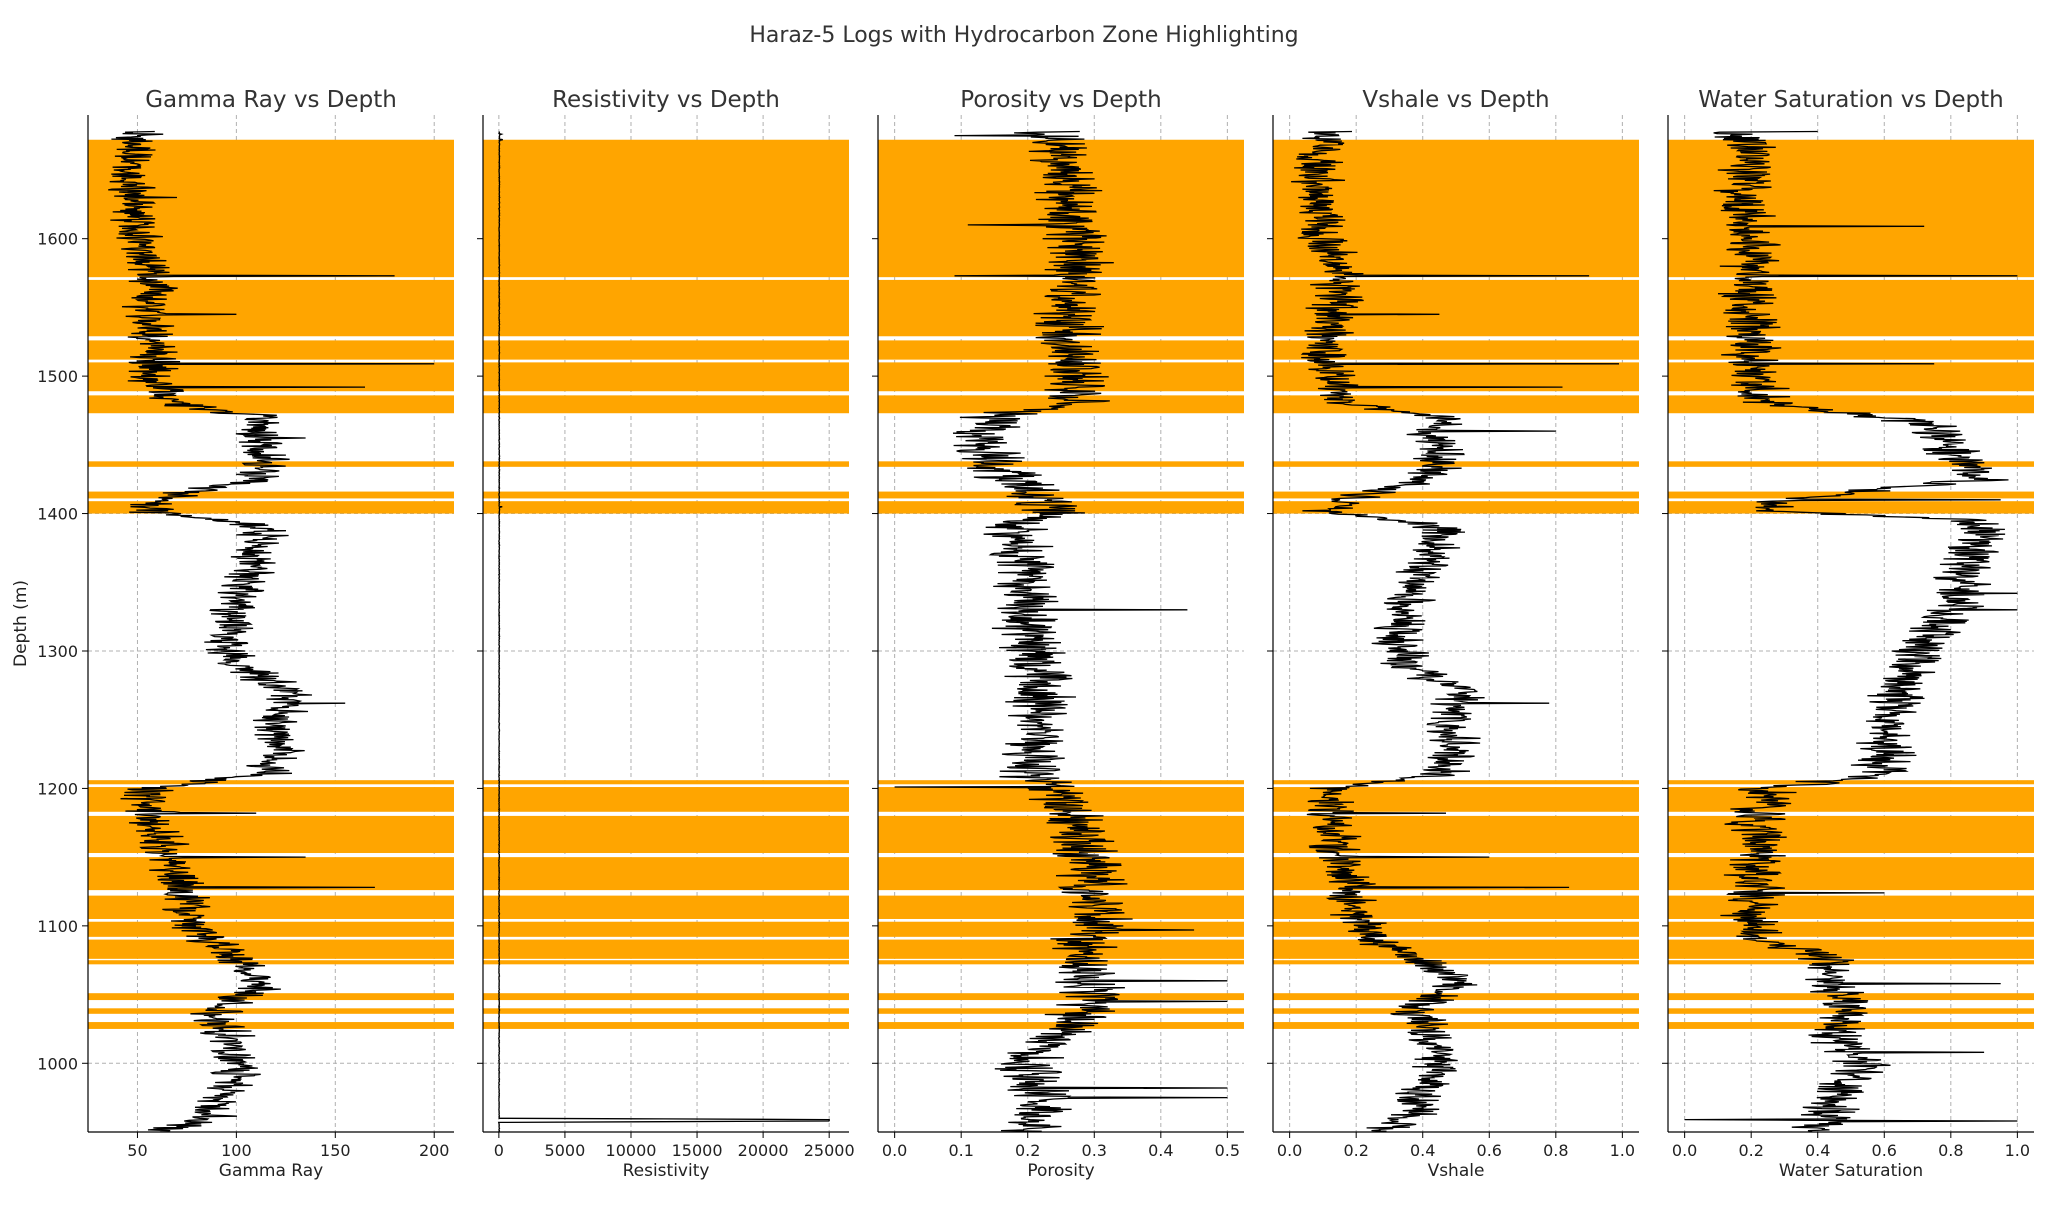 This screenshot has width=2048, height=1228. I want to click on x-tick-label: 0.8, so click(1555, 1150).